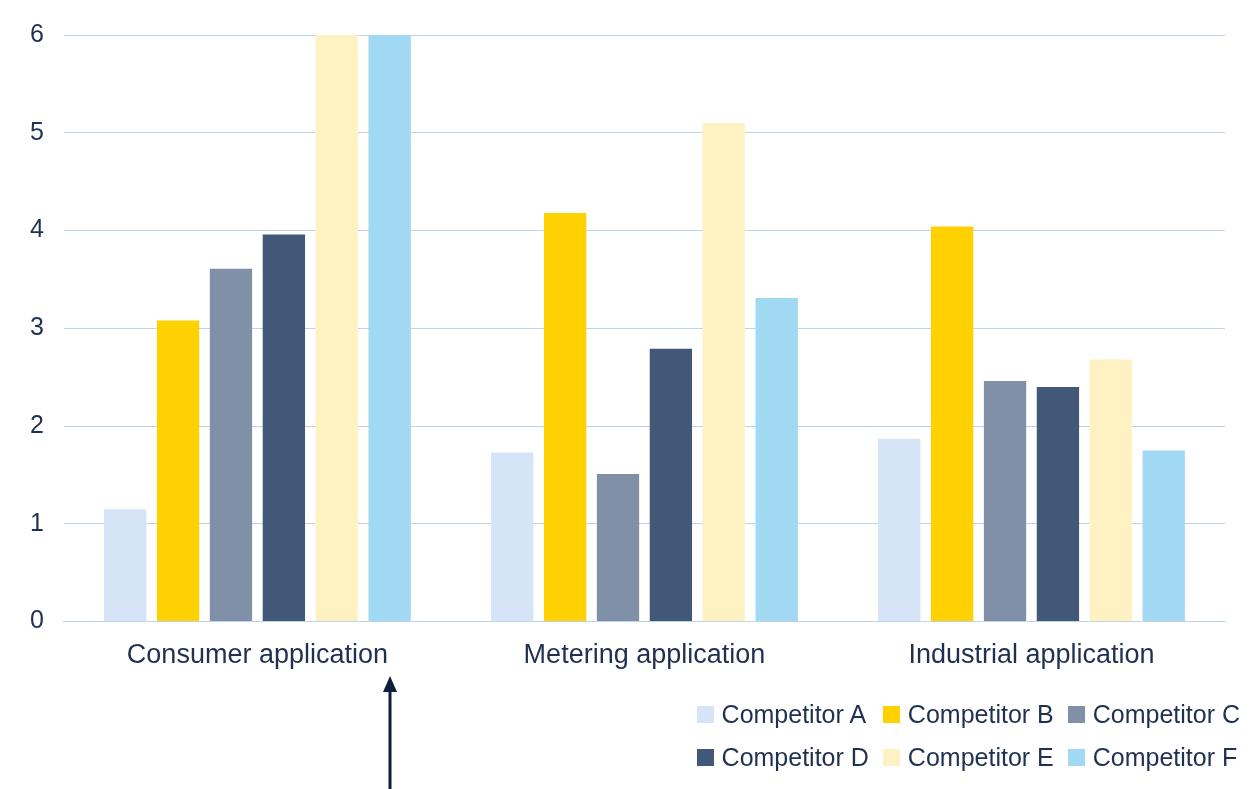 The image size is (1260, 789). I want to click on y-tick-label: 3, so click(37, 326).